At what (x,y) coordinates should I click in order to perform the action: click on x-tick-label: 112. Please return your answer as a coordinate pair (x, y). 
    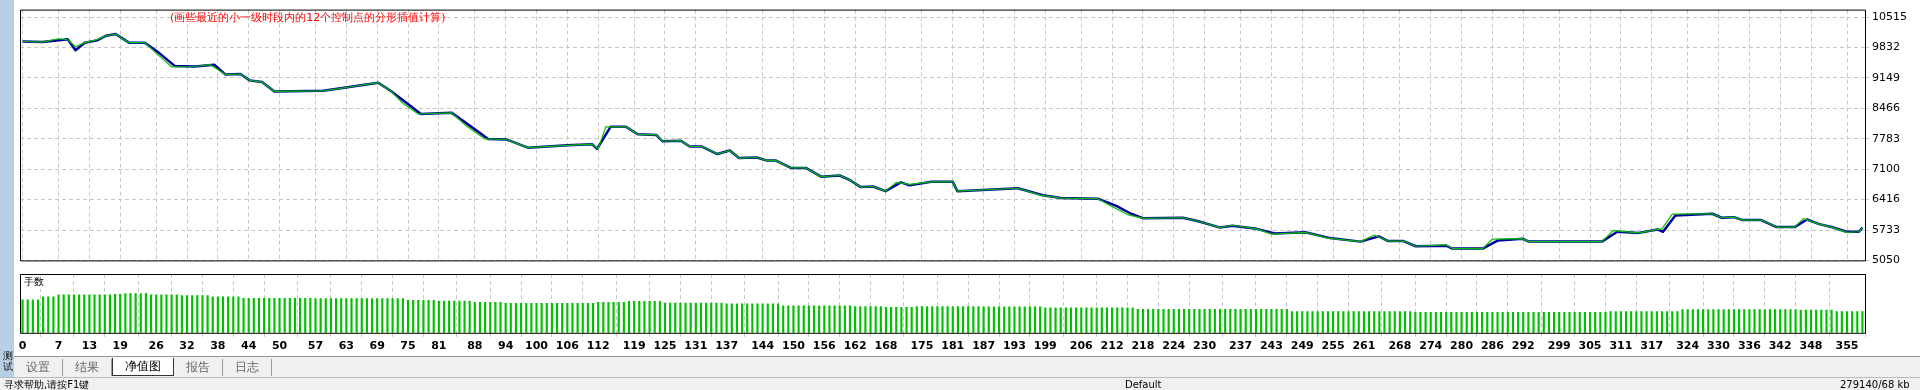
    Looking at the image, I should click on (598, 346).